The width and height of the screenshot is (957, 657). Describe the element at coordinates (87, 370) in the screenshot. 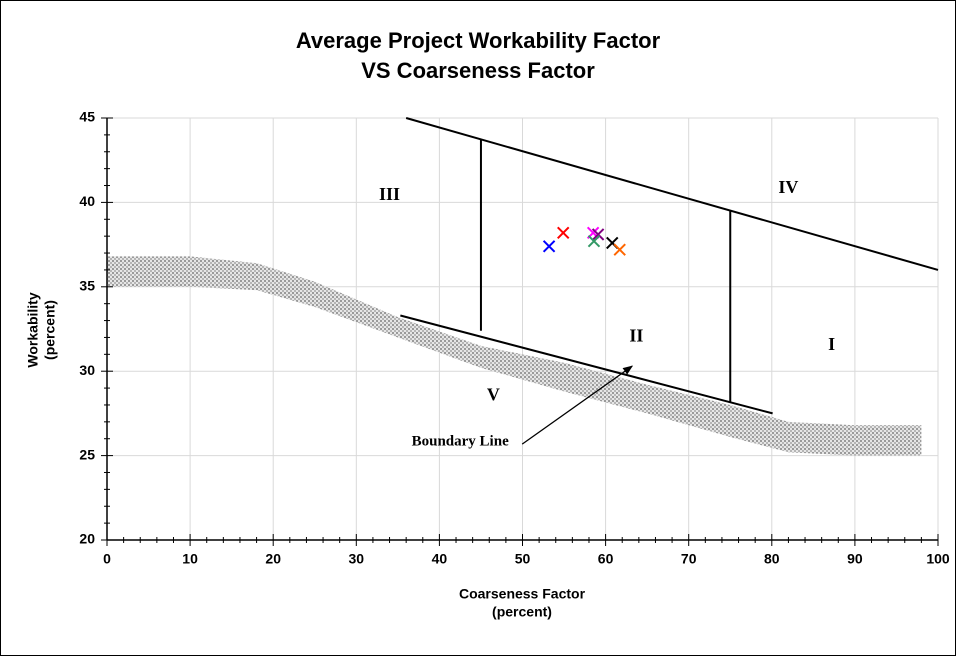

I see `y-tick-label: 30` at that location.